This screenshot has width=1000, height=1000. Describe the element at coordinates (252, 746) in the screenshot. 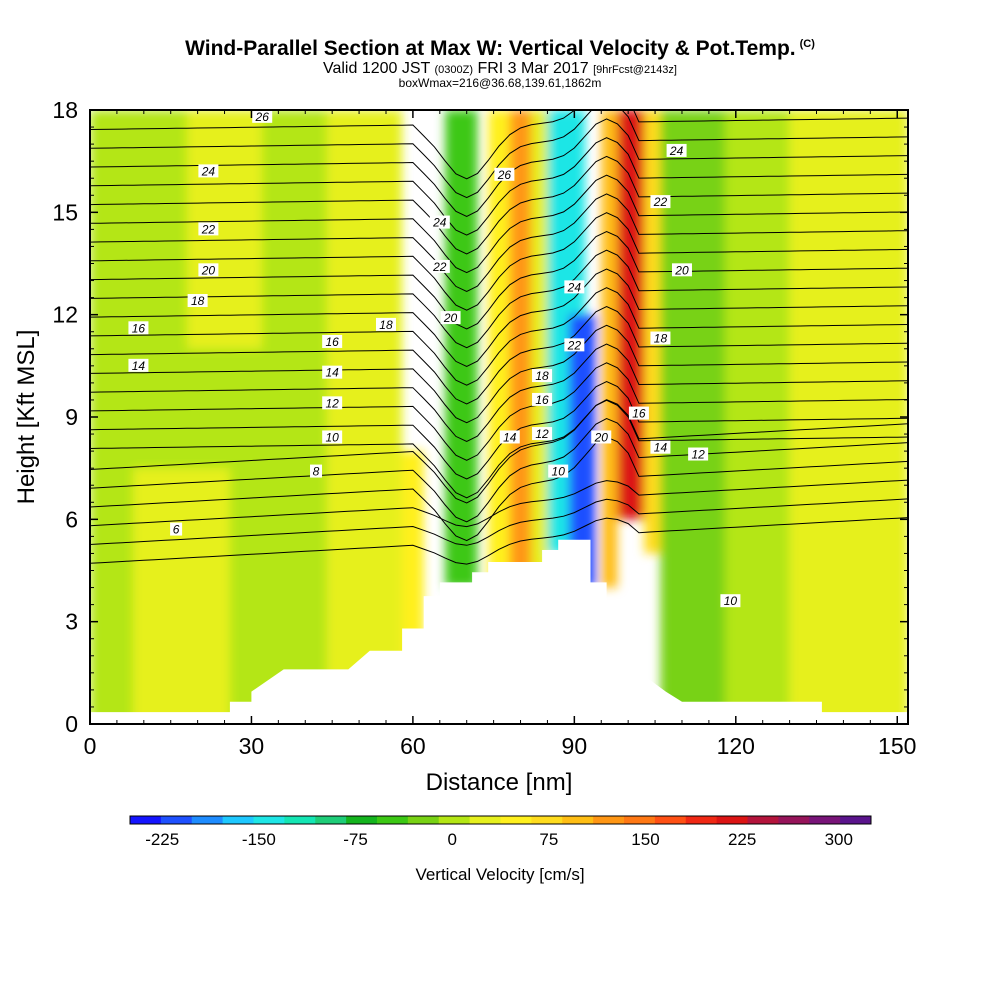

I see `x-tick-label: 30` at that location.